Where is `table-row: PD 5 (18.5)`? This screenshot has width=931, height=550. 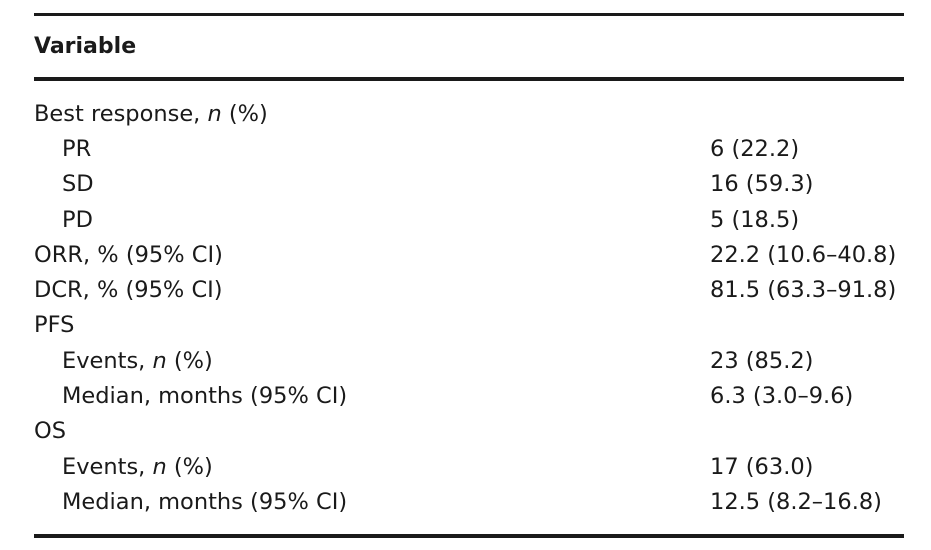 table-row: PD 5 (18.5) is located at coordinates (469, 219).